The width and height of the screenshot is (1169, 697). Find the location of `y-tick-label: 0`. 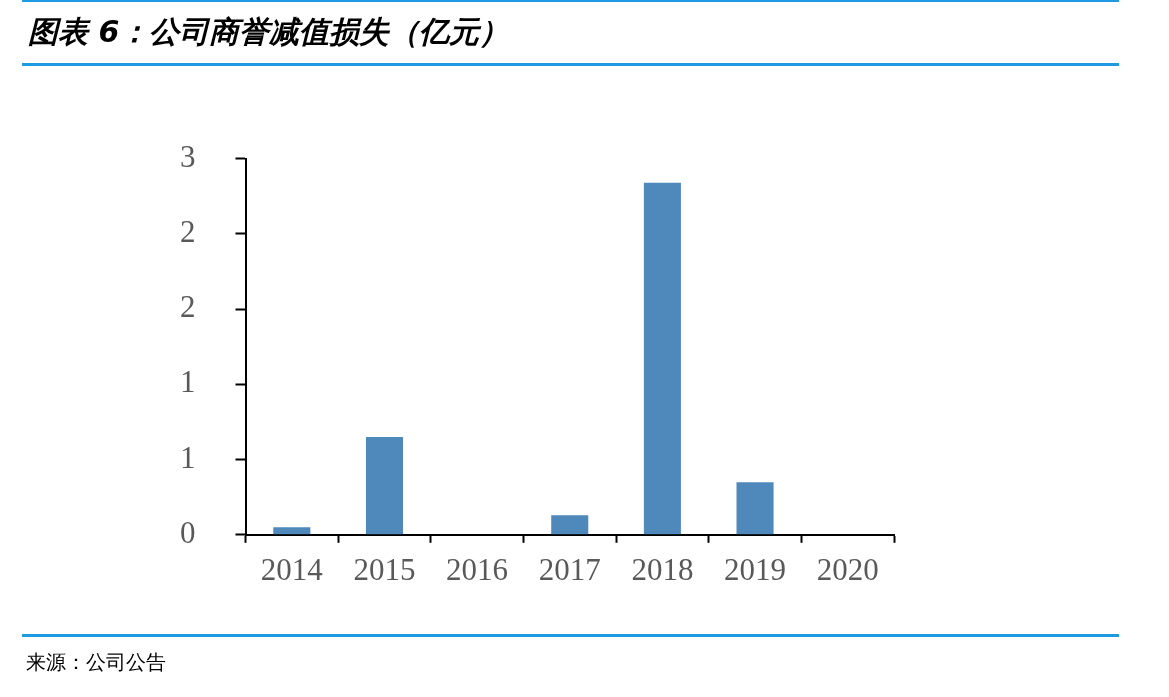

y-tick-label: 0 is located at coordinates (188, 532).